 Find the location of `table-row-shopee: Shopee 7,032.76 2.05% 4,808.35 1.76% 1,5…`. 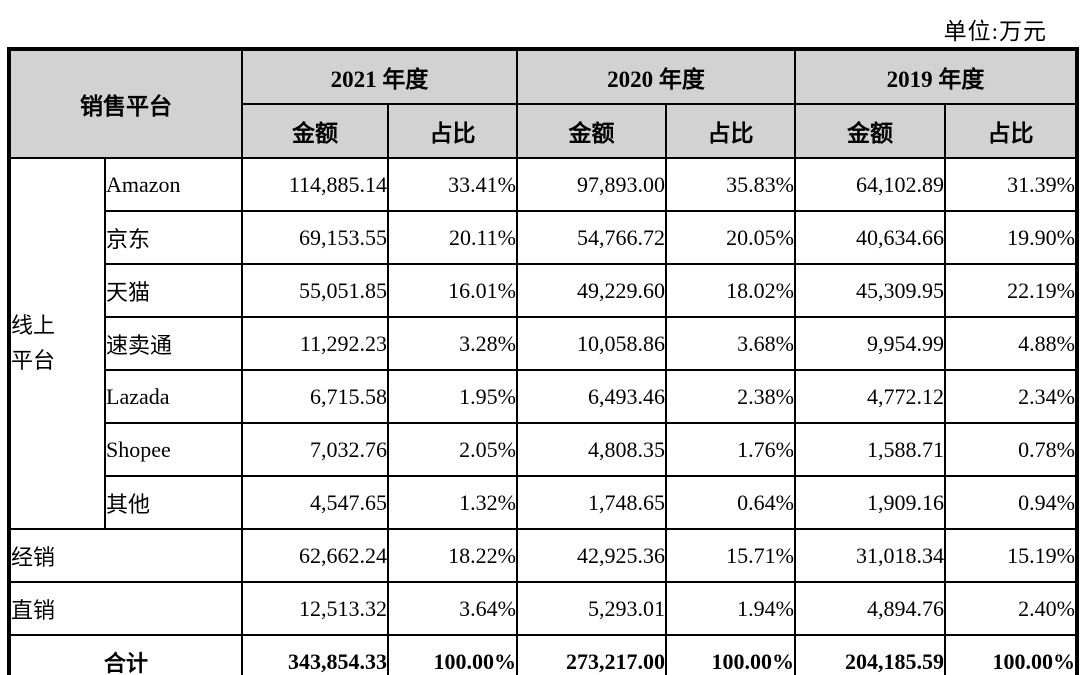

table-row-shopee: Shopee 7,032.76 2.05% 4,808.35 1.76% 1,5… is located at coordinates (543, 449).